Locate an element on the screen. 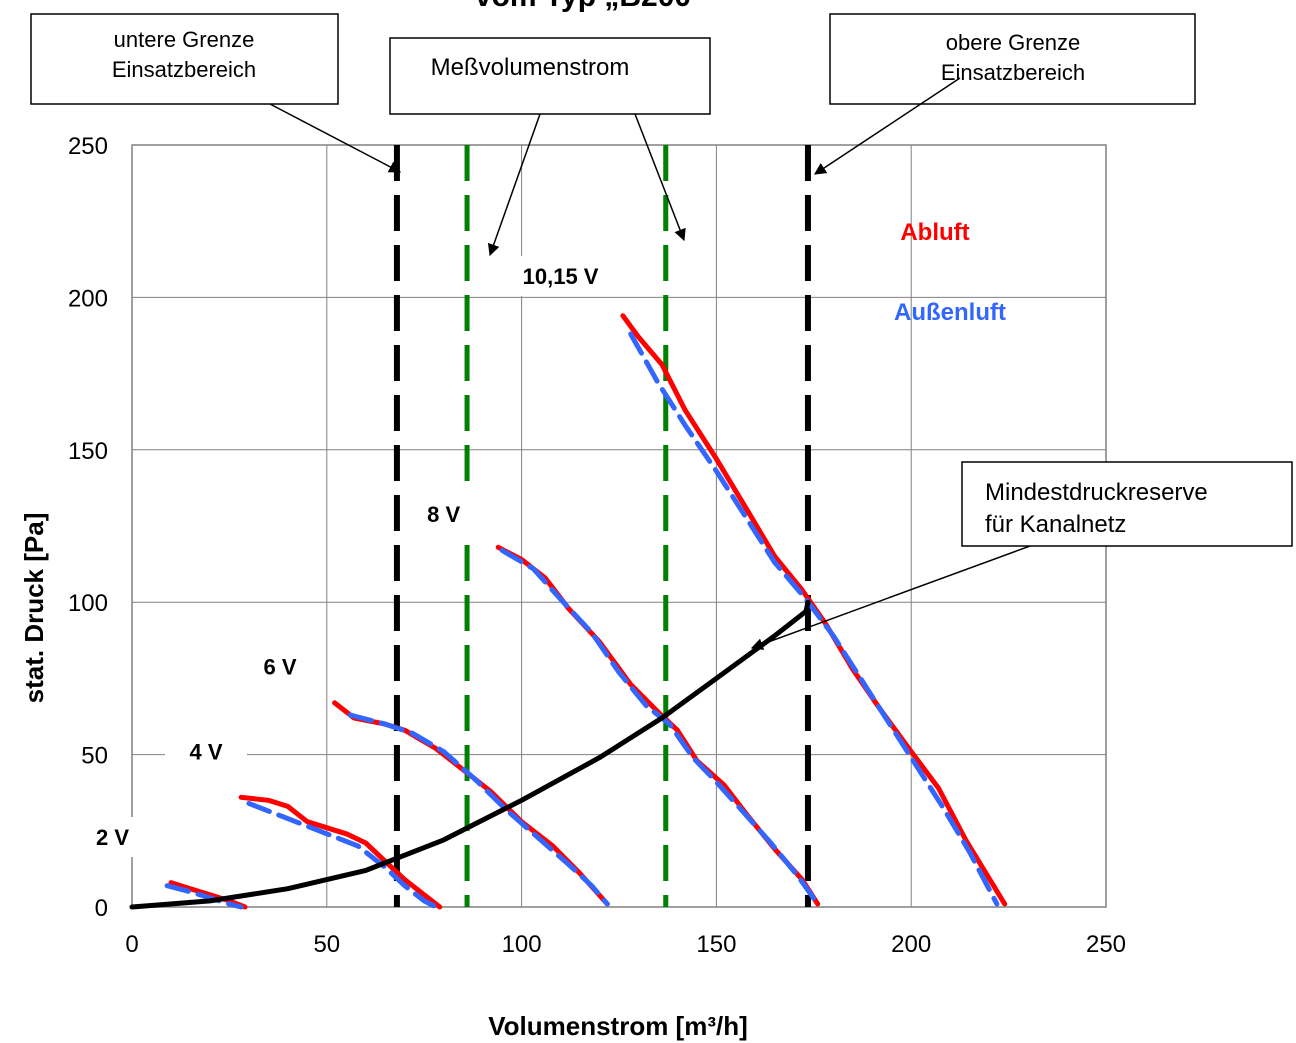 The image size is (1296, 1043). x-axis-title: Volumenstrom [m³/h] is located at coordinates (618, 1026).